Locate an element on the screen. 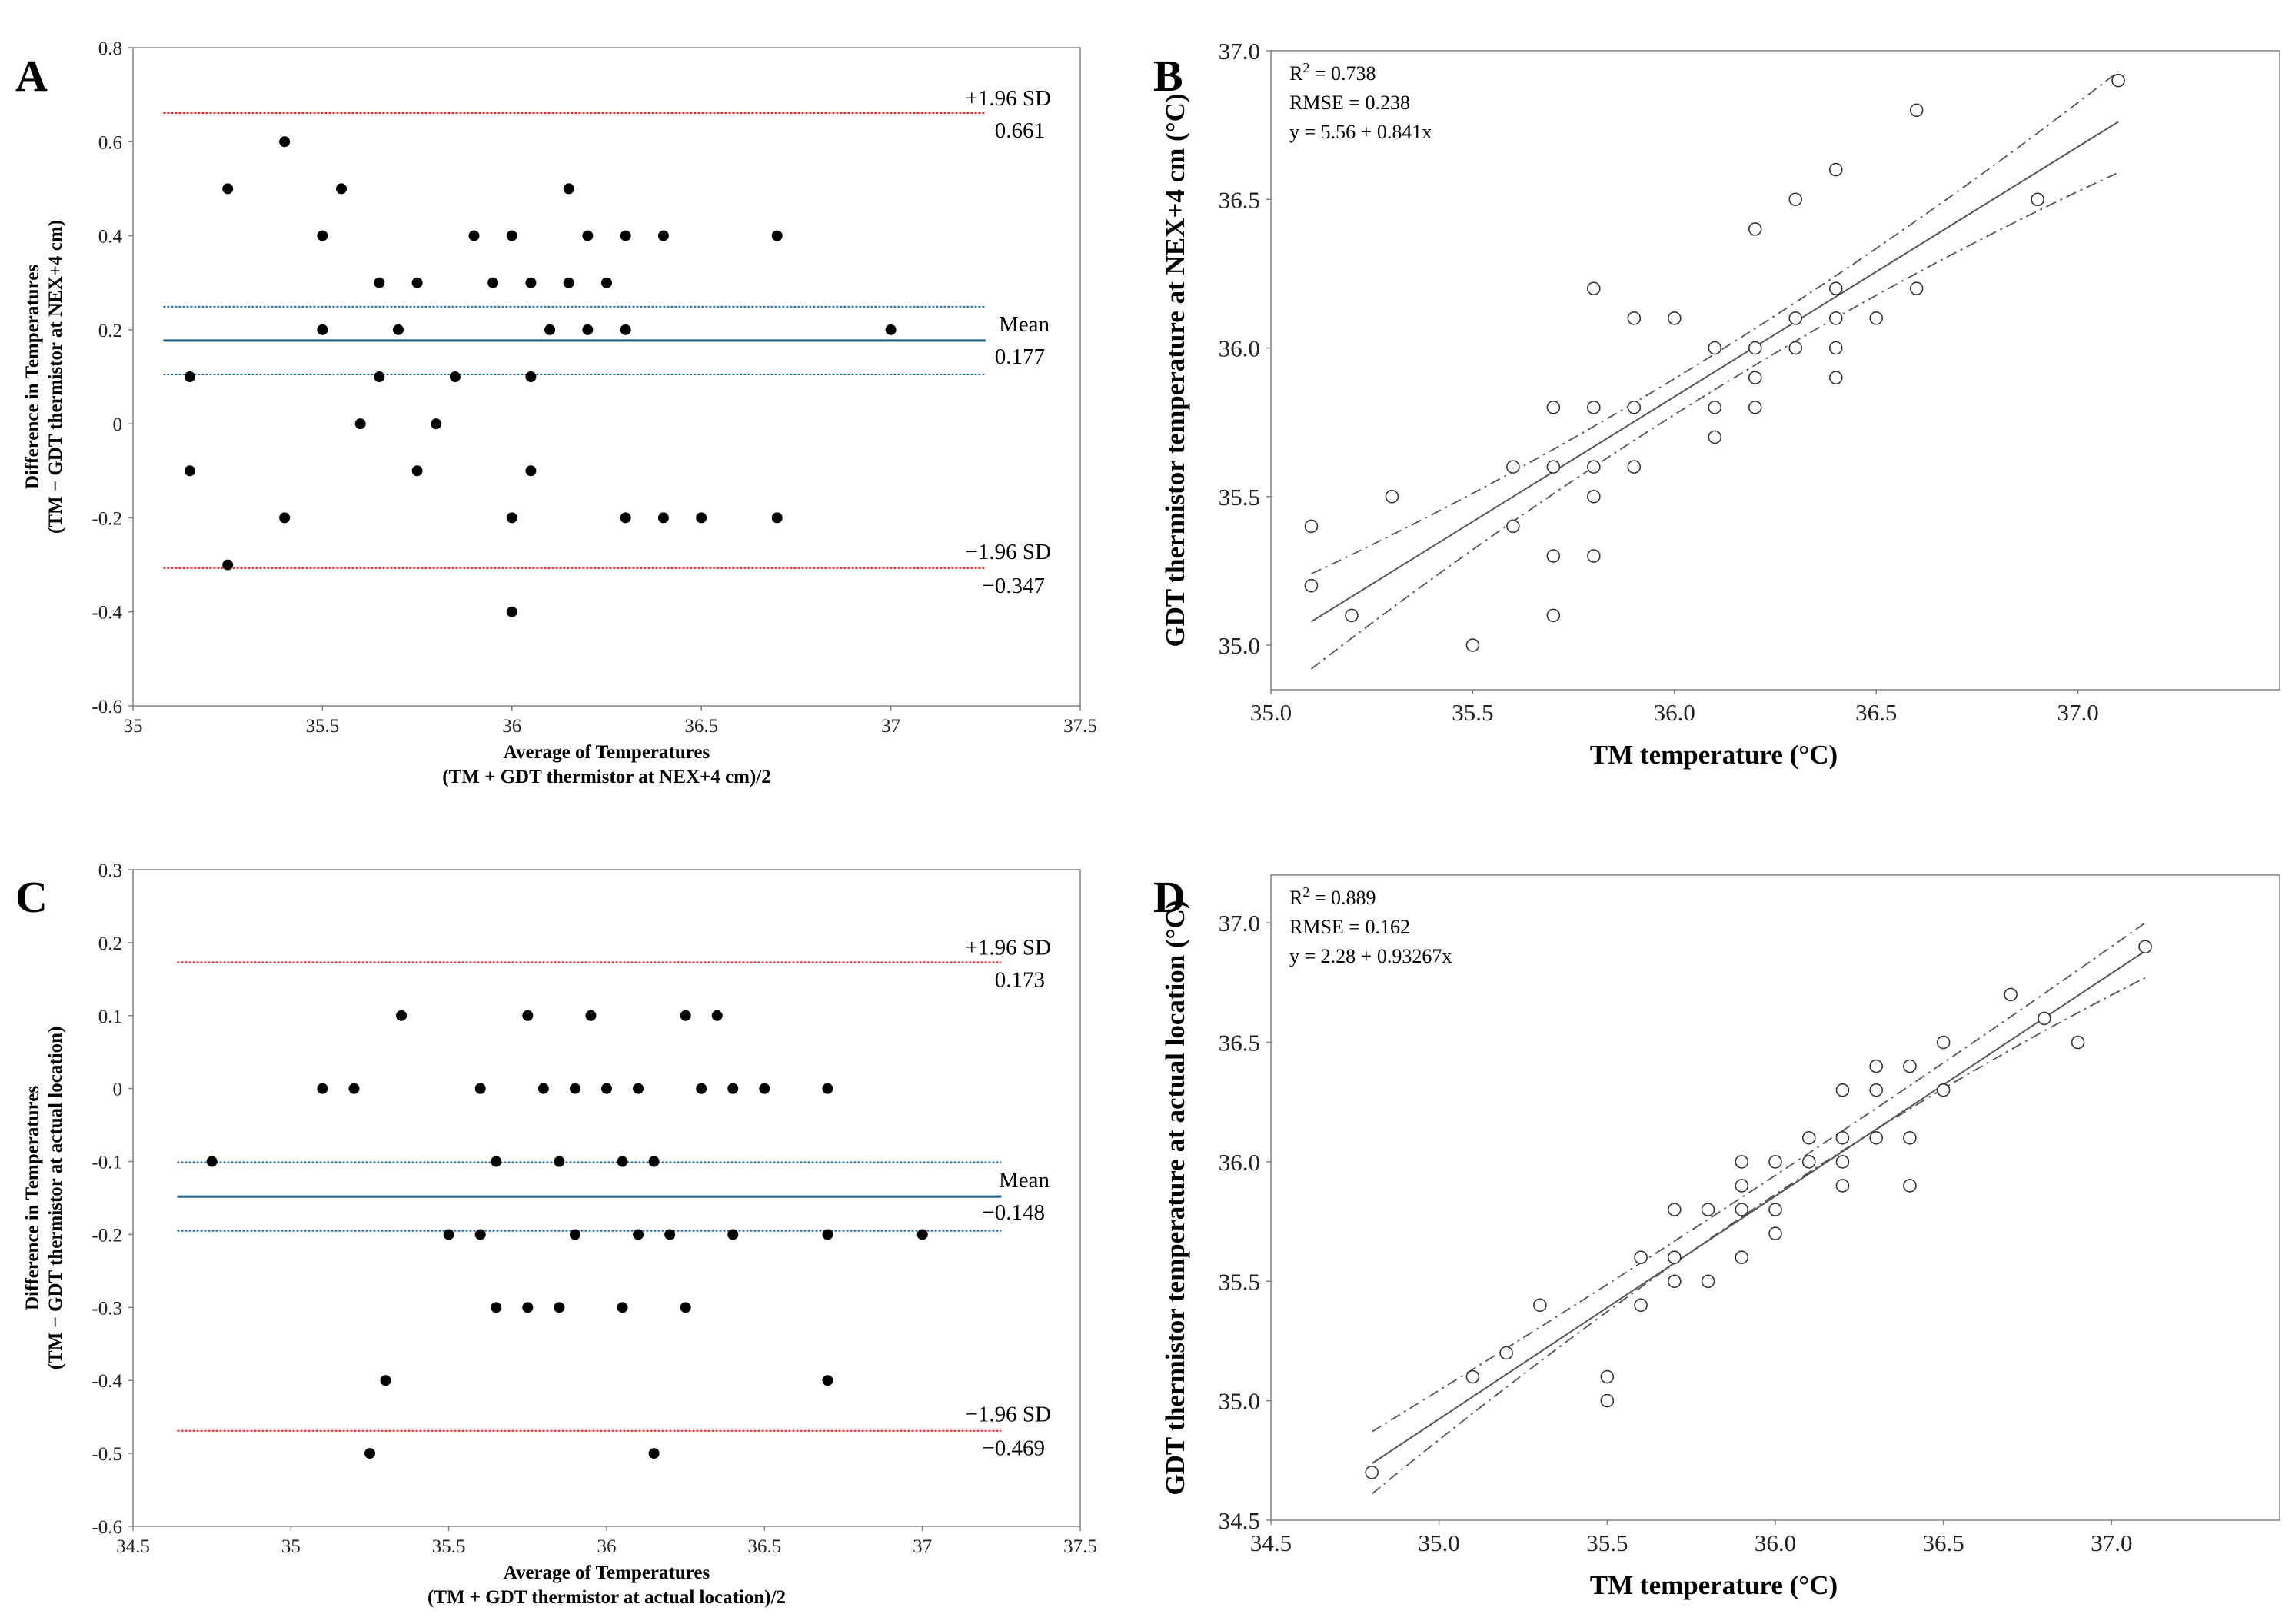 The image size is (2292, 1624). upper-limit-label: +1.96 SD is located at coordinates (1008, 948).